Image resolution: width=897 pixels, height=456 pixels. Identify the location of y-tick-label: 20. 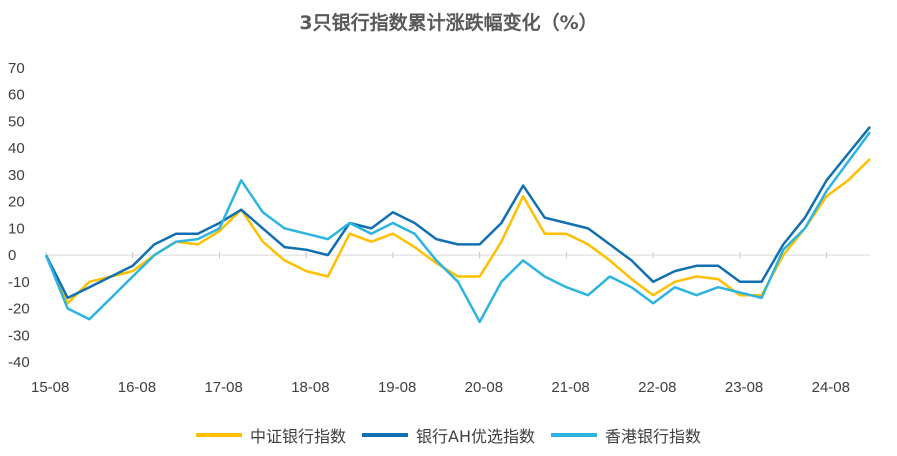
(16, 202).